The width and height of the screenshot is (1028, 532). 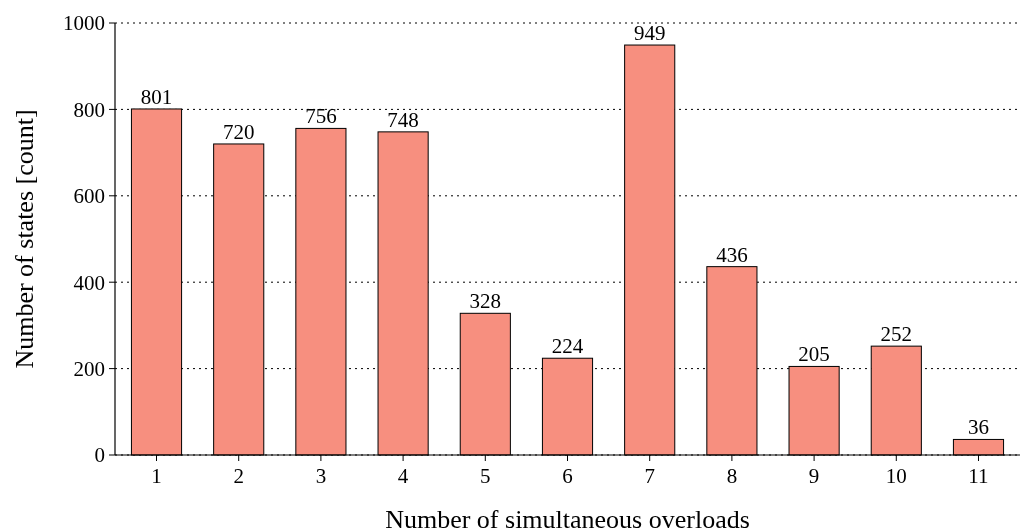 I want to click on x-tick-label: 11, so click(x=978, y=476).